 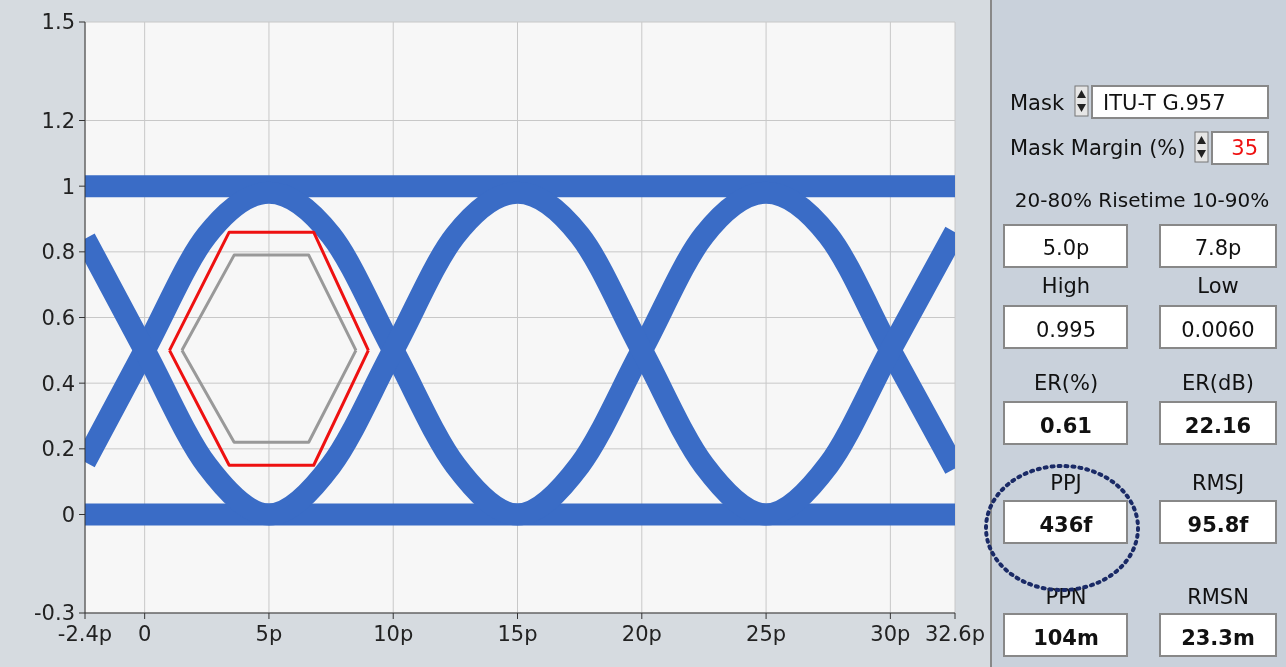 What do you see at coordinates (1218, 426) in the screenshot?
I see `text: 22.16` at bounding box center [1218, 426].